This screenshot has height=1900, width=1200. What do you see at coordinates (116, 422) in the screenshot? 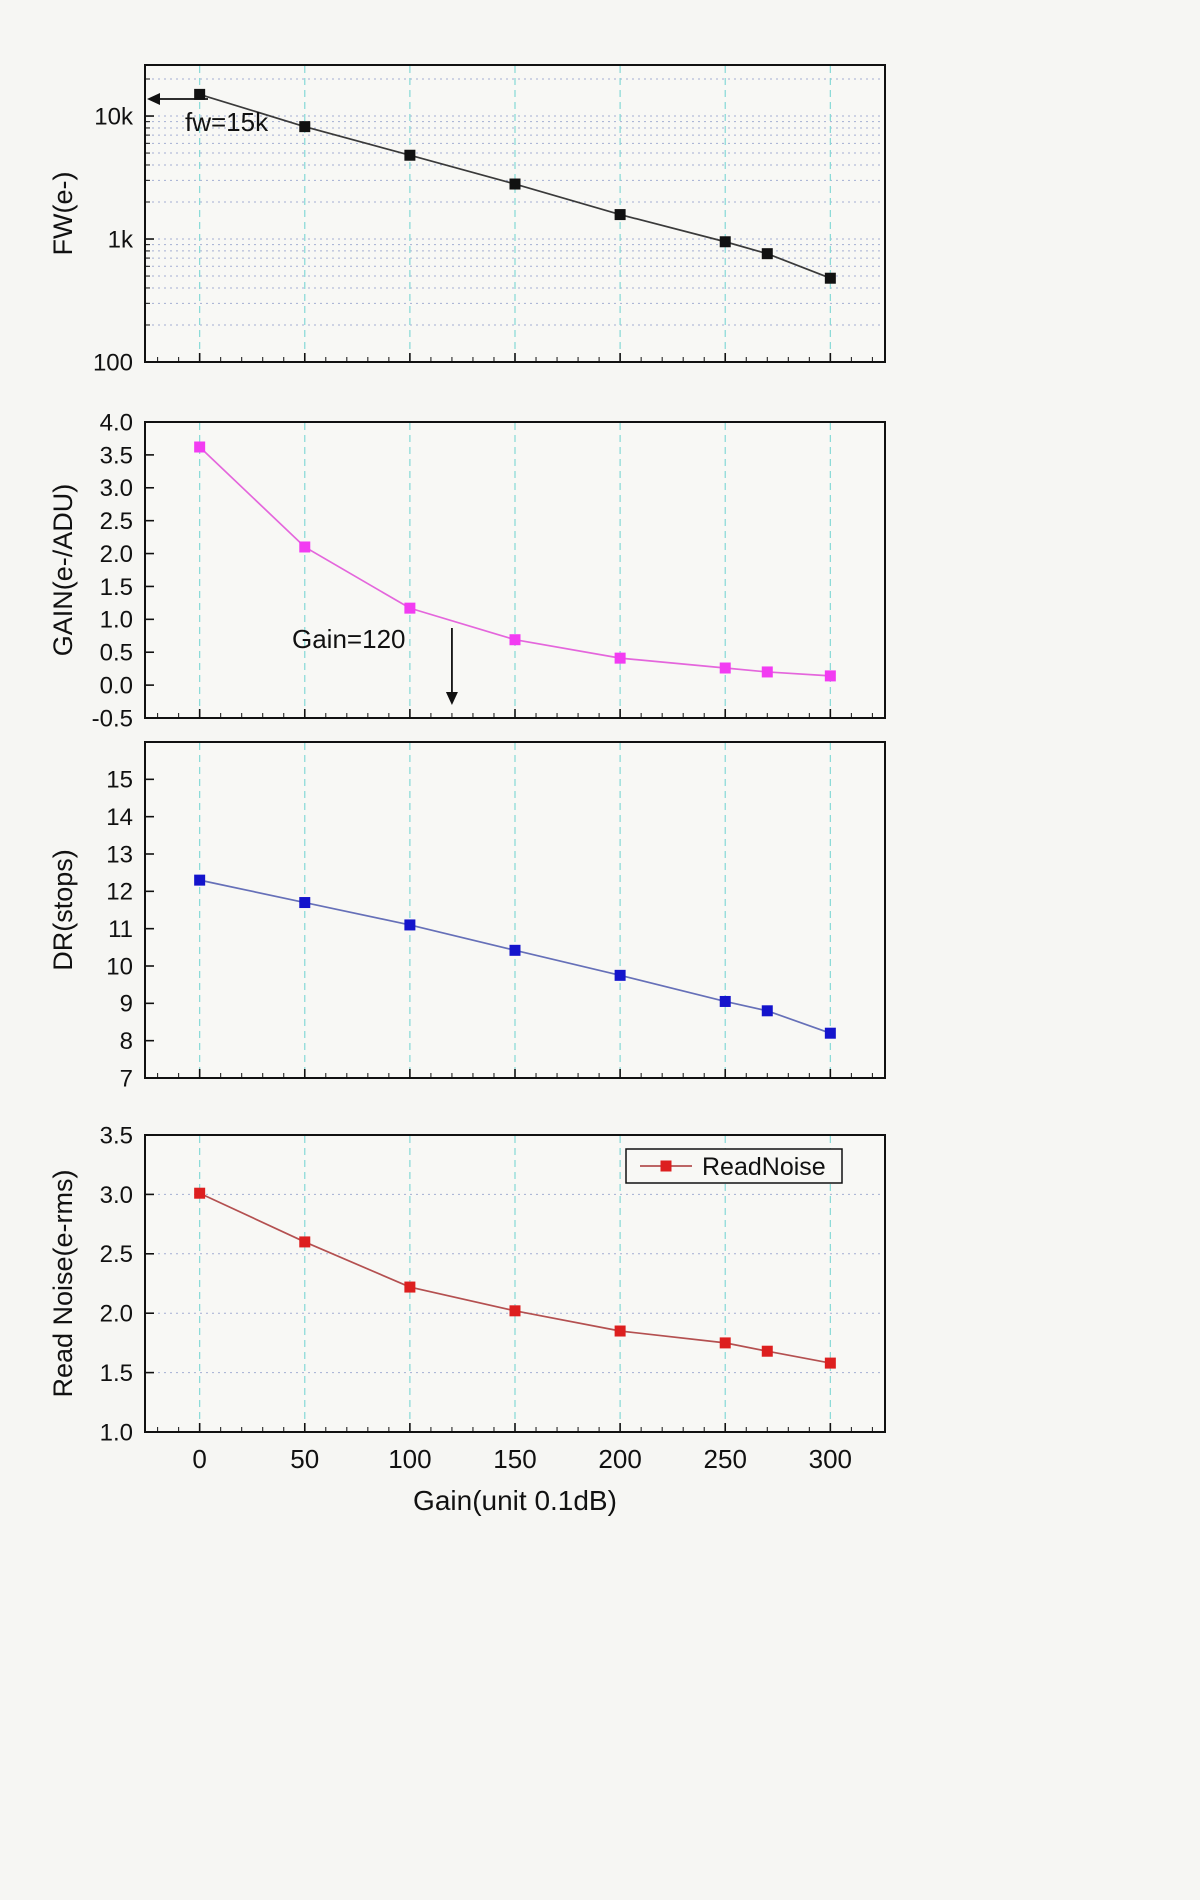
I see `y-tick-label: 4.0` at bounding box center [116, 422].